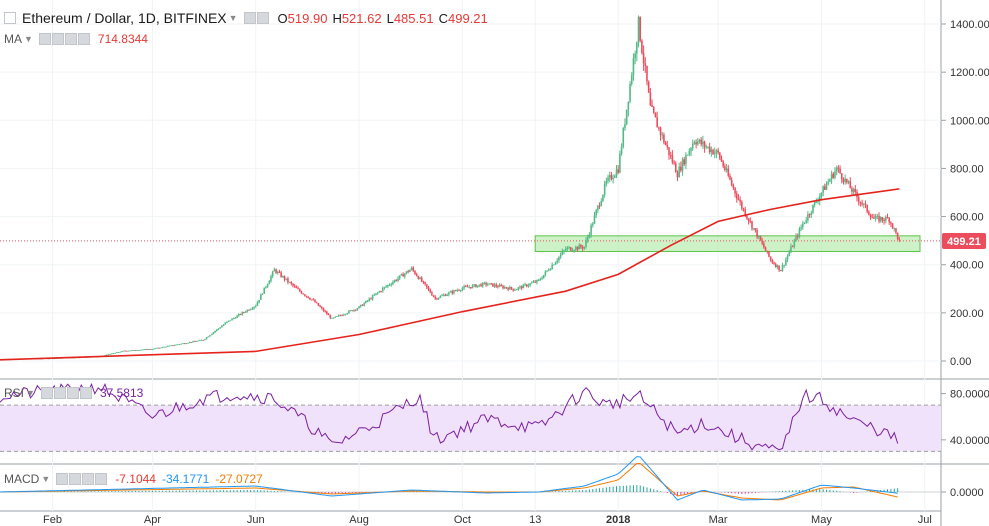 The height and width of the screenshot is (526, 989). Describe the element at coordinates (22, 479) in the screenshot. I see `macd-label: MACD` at that location.